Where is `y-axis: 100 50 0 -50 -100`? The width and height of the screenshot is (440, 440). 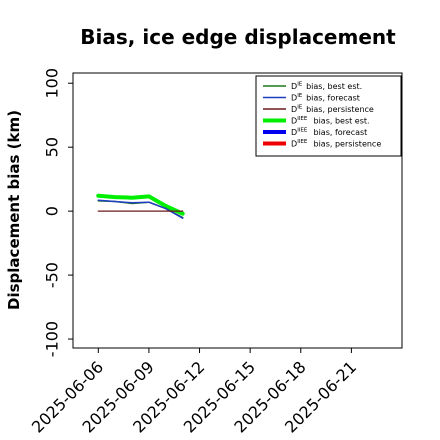
y-axis: 100 50 0 -50 -100 is located at coordinates (58, 212).